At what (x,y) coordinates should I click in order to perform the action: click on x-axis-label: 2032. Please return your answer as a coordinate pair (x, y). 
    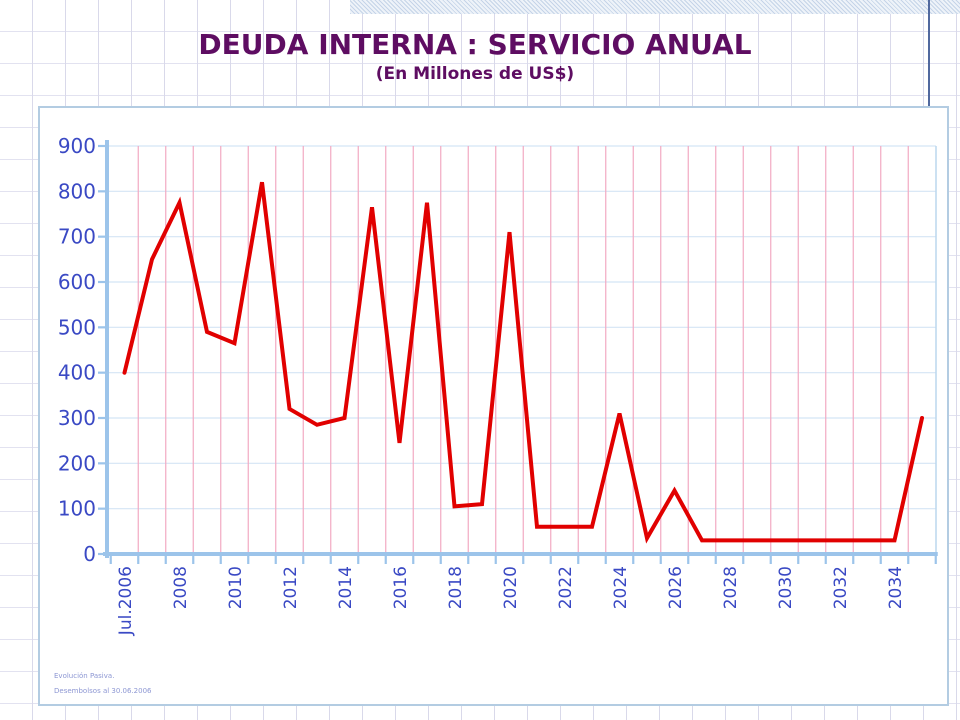
    Looking at the image, I should click on (841, 587).